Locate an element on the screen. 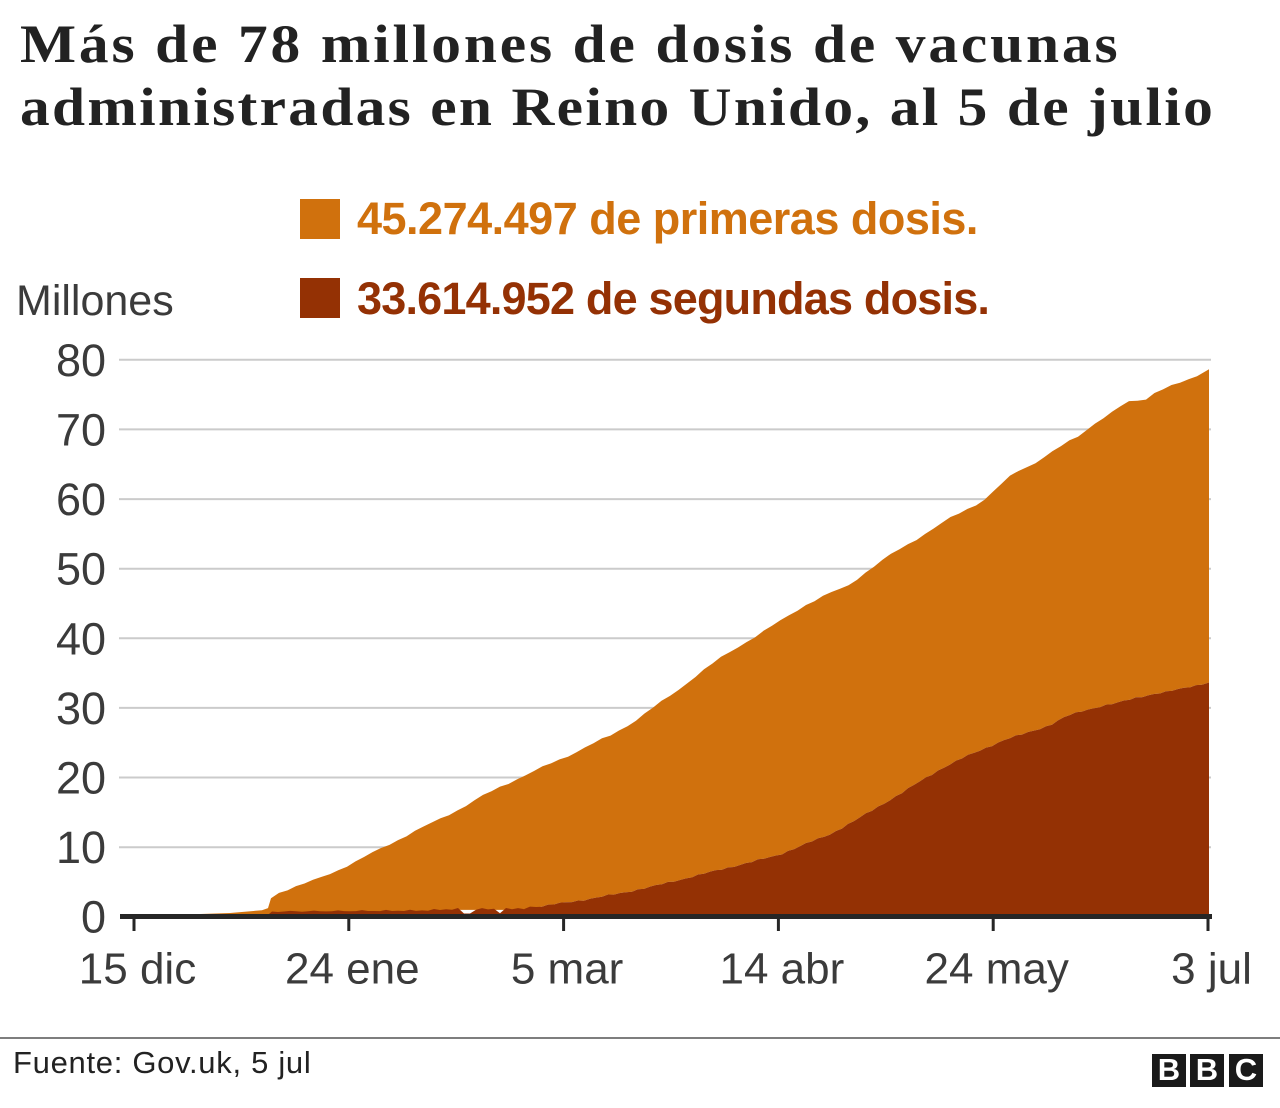 This screenshot has width=1280, height=1108. svg-text: 24 ene is located at coordinates (352, 969).